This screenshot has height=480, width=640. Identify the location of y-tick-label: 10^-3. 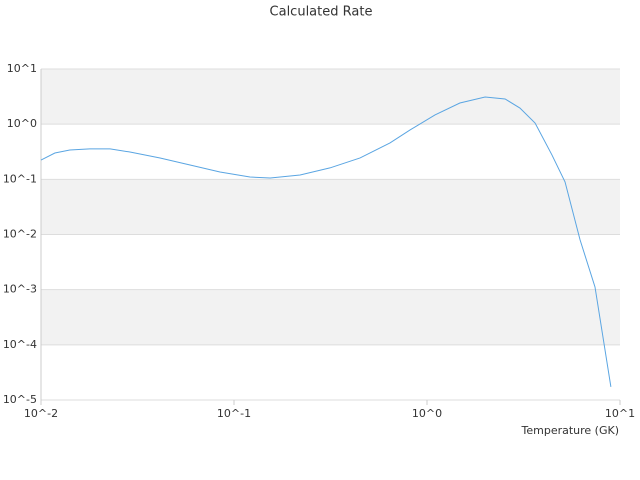
(20, 289).